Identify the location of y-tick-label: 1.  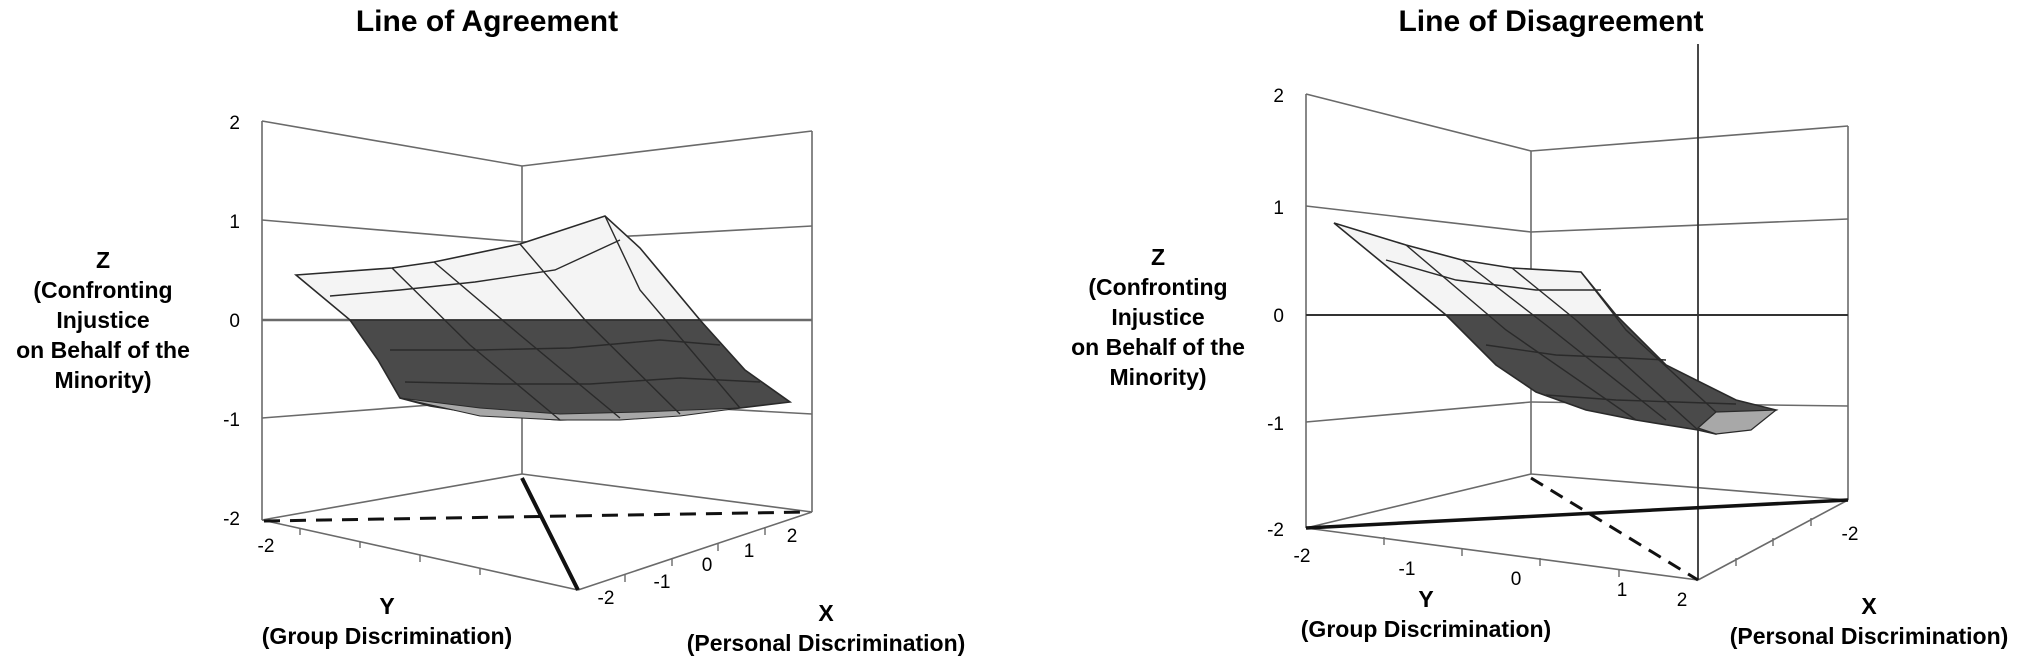
(1622, 590).